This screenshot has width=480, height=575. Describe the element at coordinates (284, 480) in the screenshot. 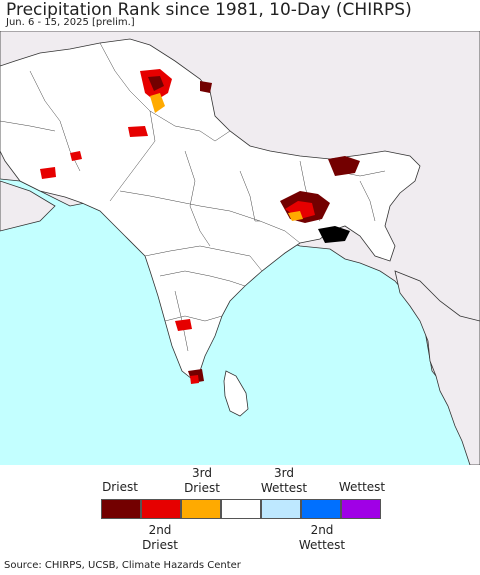

I see `legend-label-3rd-wettest: 3rd Wettest` at that location.